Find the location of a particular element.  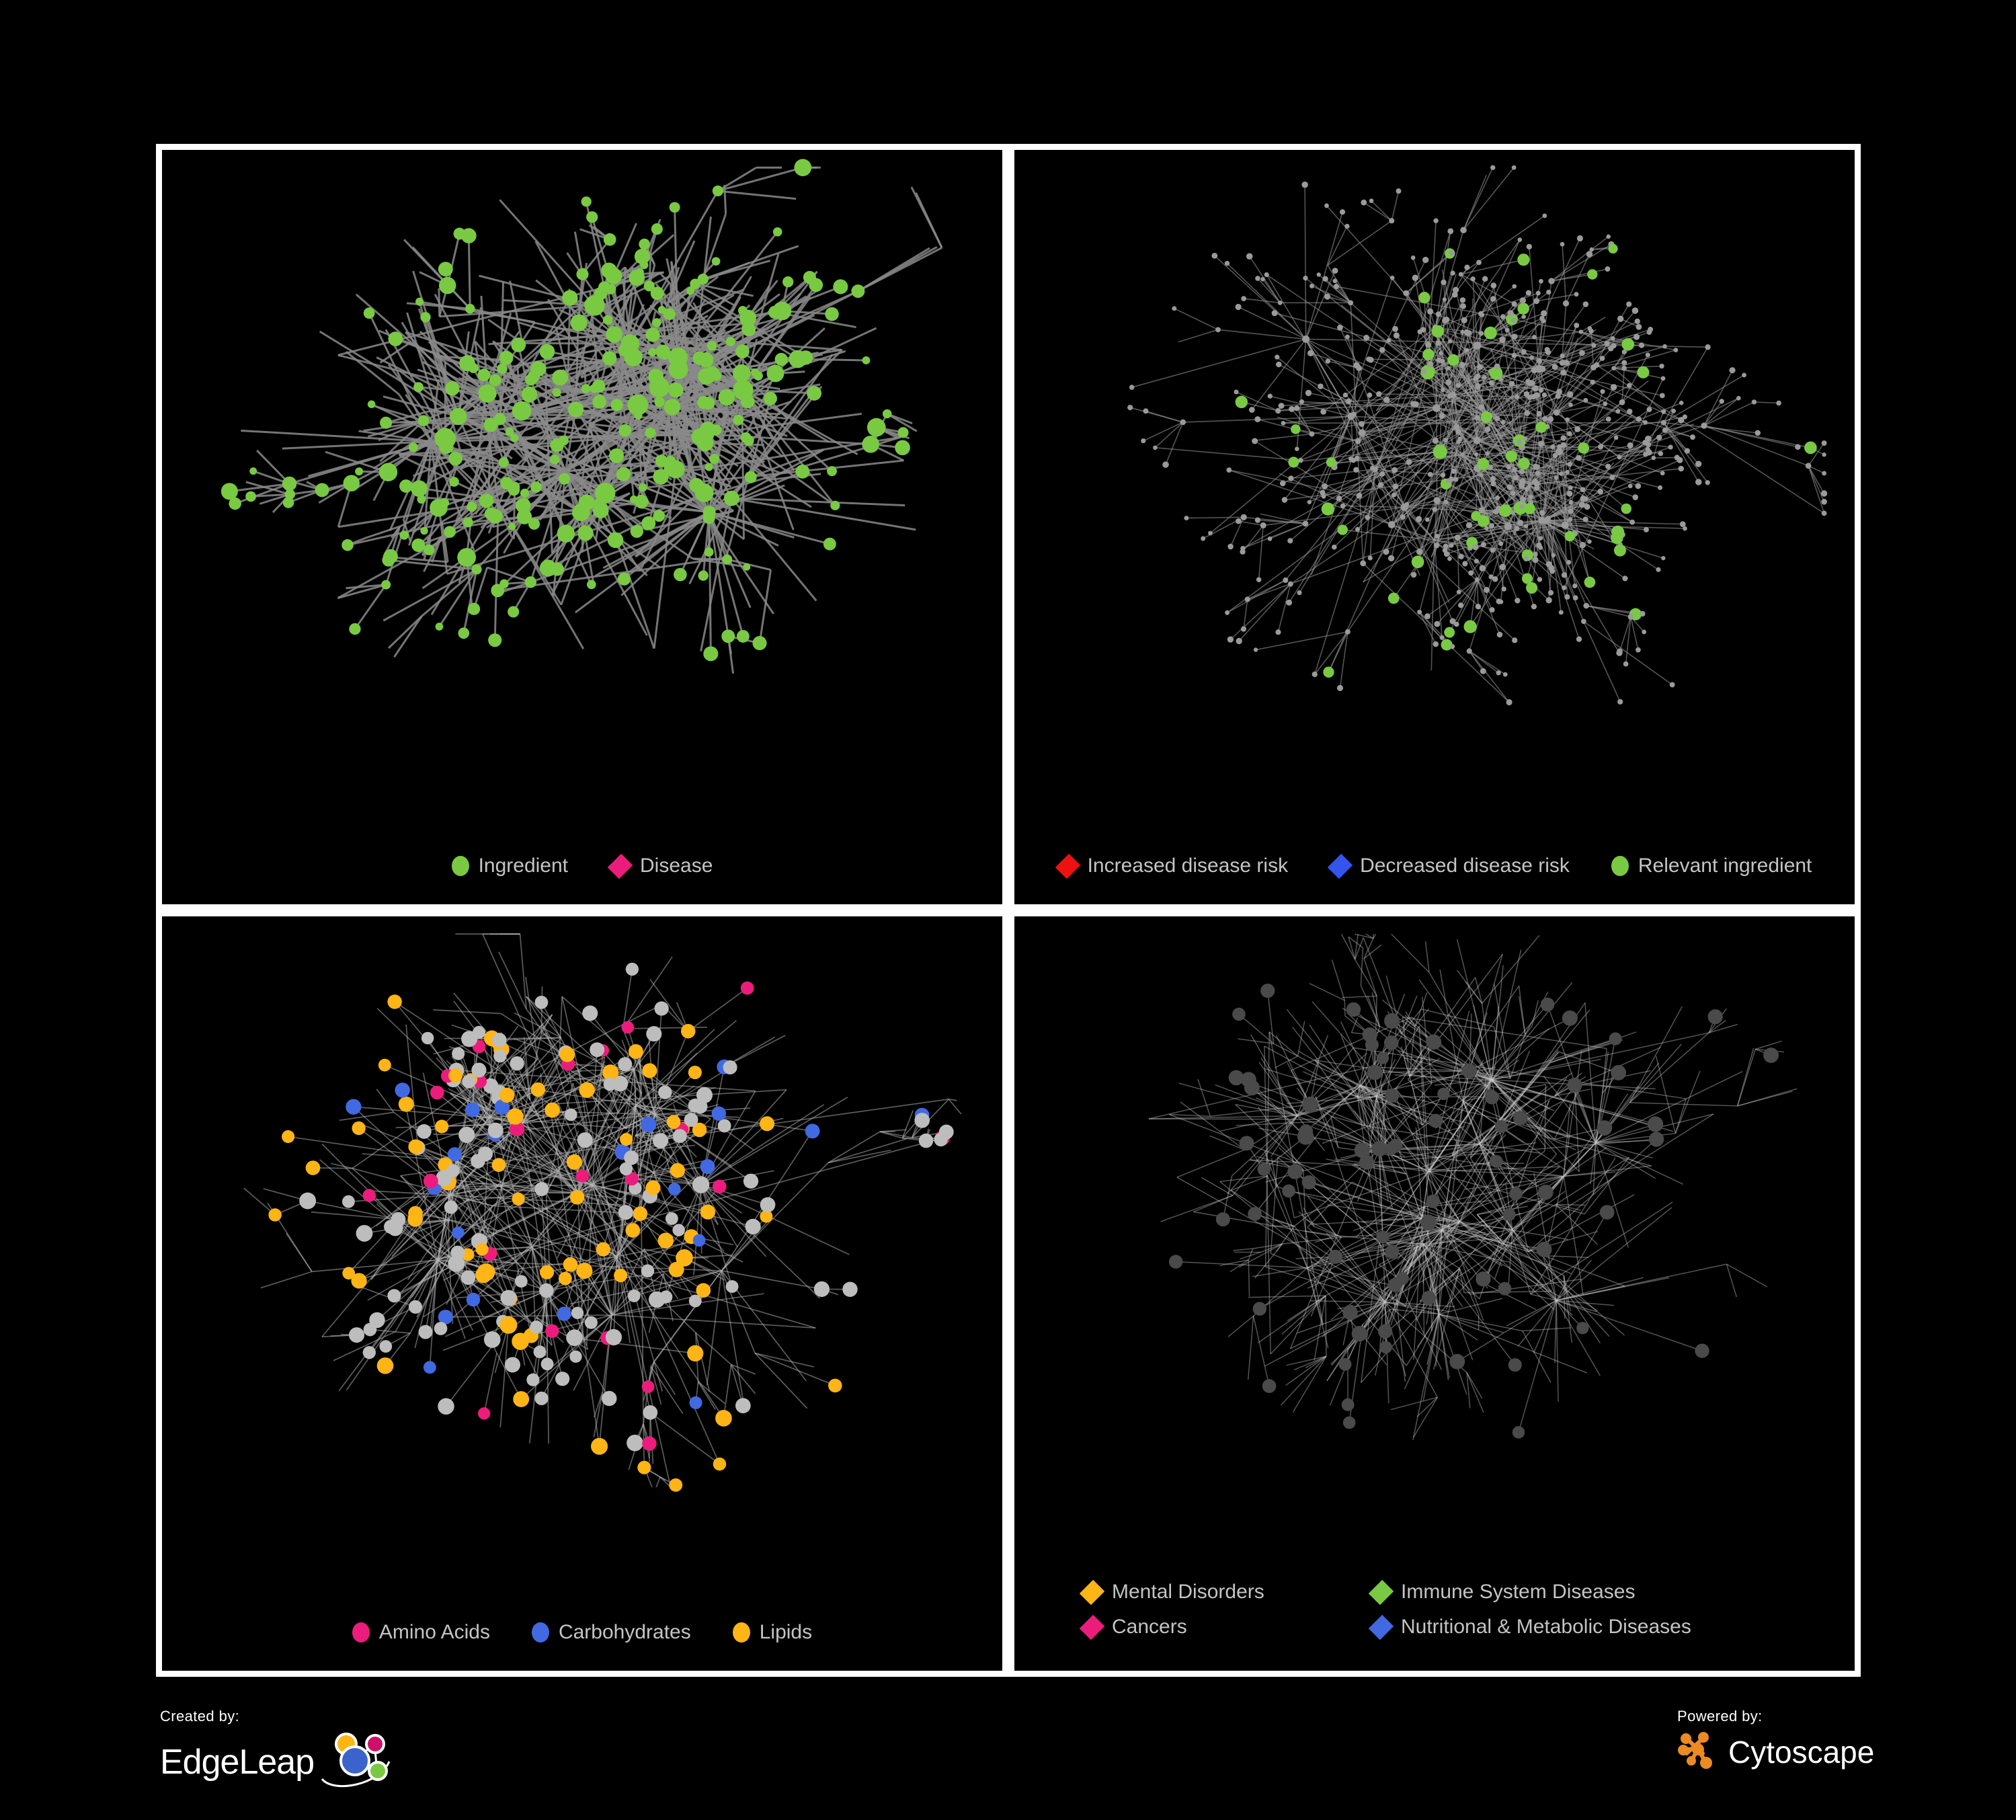

legend-item-increased-risk: Increased disease risk is located at coordinates (1172, 866).